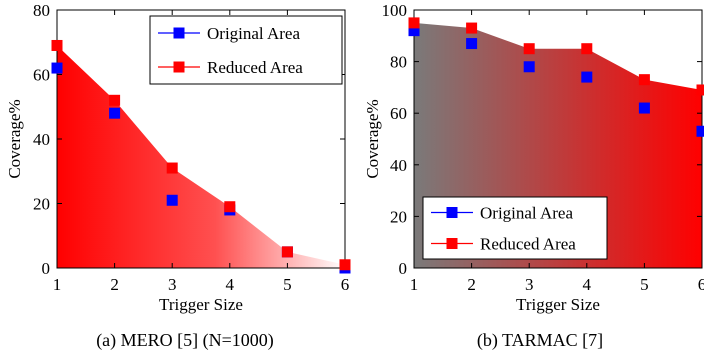 This screenshot has height=358, width=704. What do you see at coordinates (395, 10) in the screenshot?
I see `y-tick-label: 100` at bounding box center [395, 10].